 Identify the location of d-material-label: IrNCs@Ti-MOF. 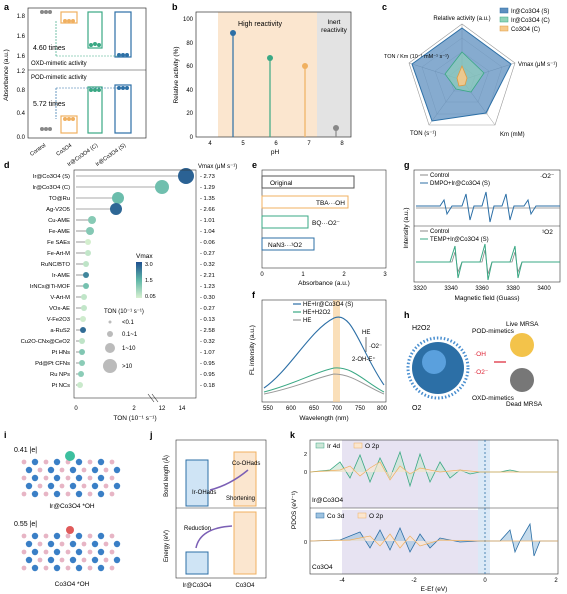
(50, 287).